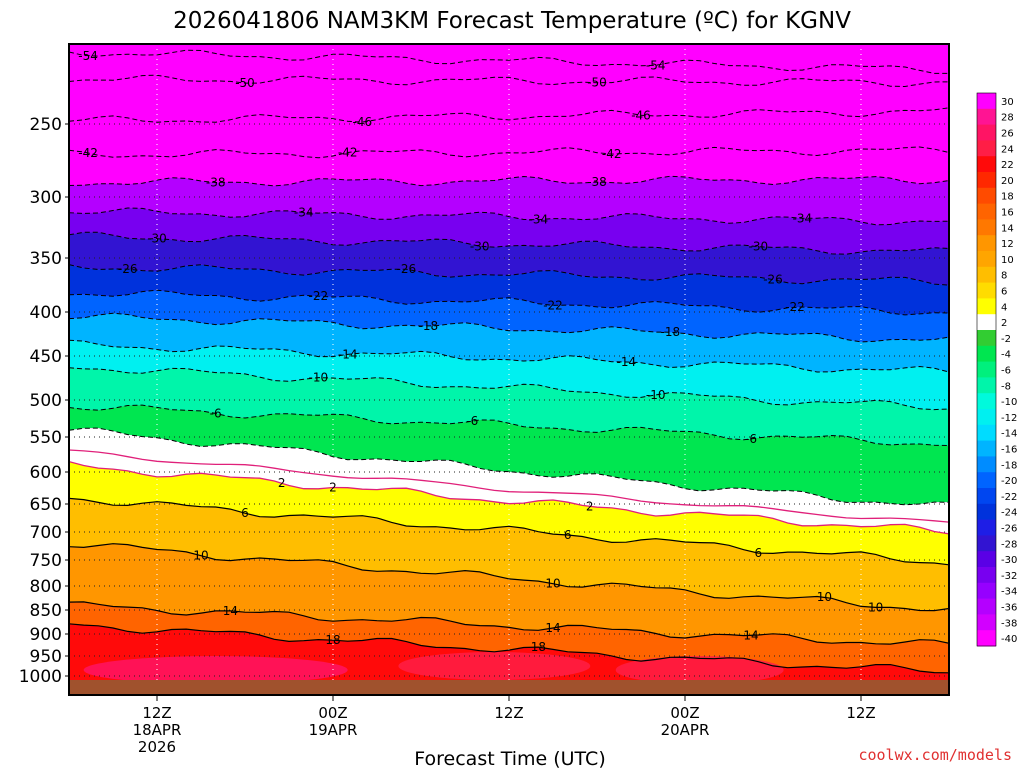  What do you see at coordinates (509, 166) in the screenshot?
I see `band--42` at bounding box center [509, 166].